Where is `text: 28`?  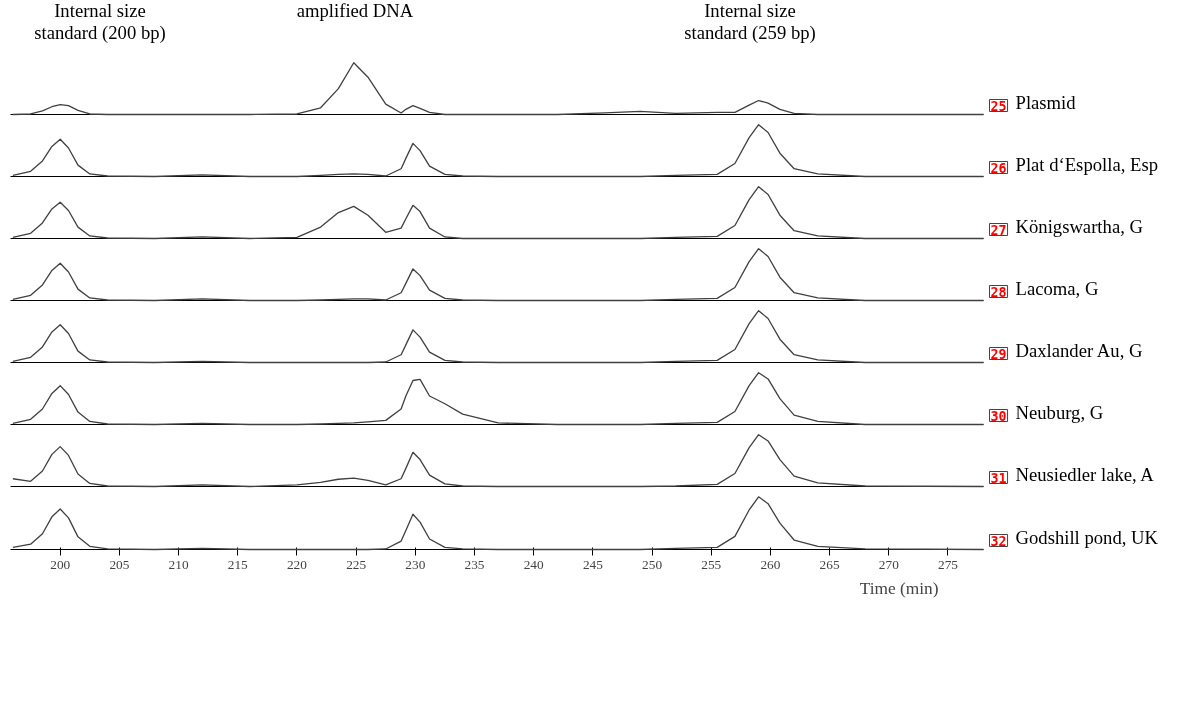 text: 28 is located at coordinates (998, 292).